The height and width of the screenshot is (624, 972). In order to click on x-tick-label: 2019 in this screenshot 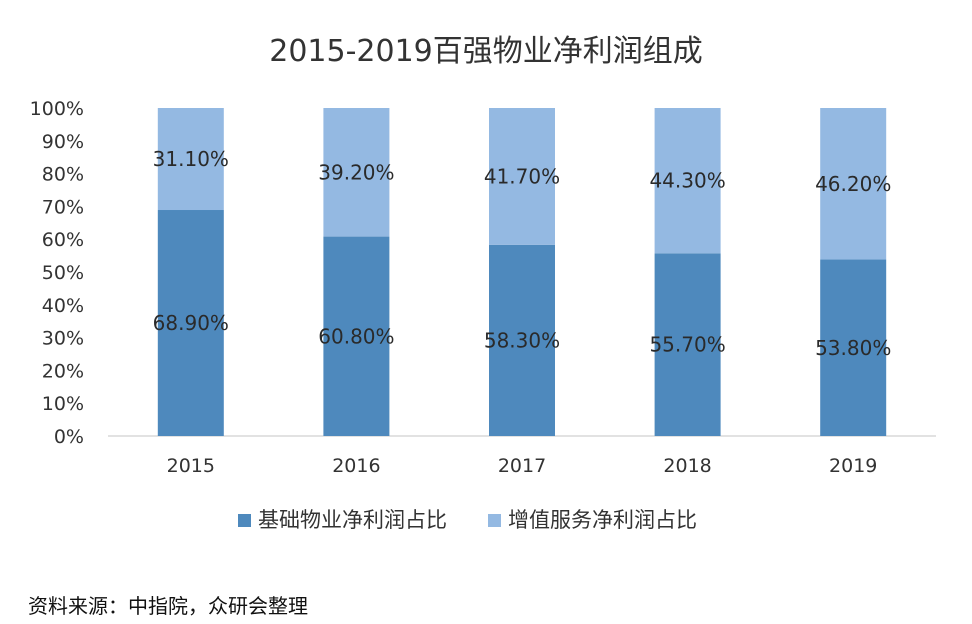, I will do `click(853, 466)`.